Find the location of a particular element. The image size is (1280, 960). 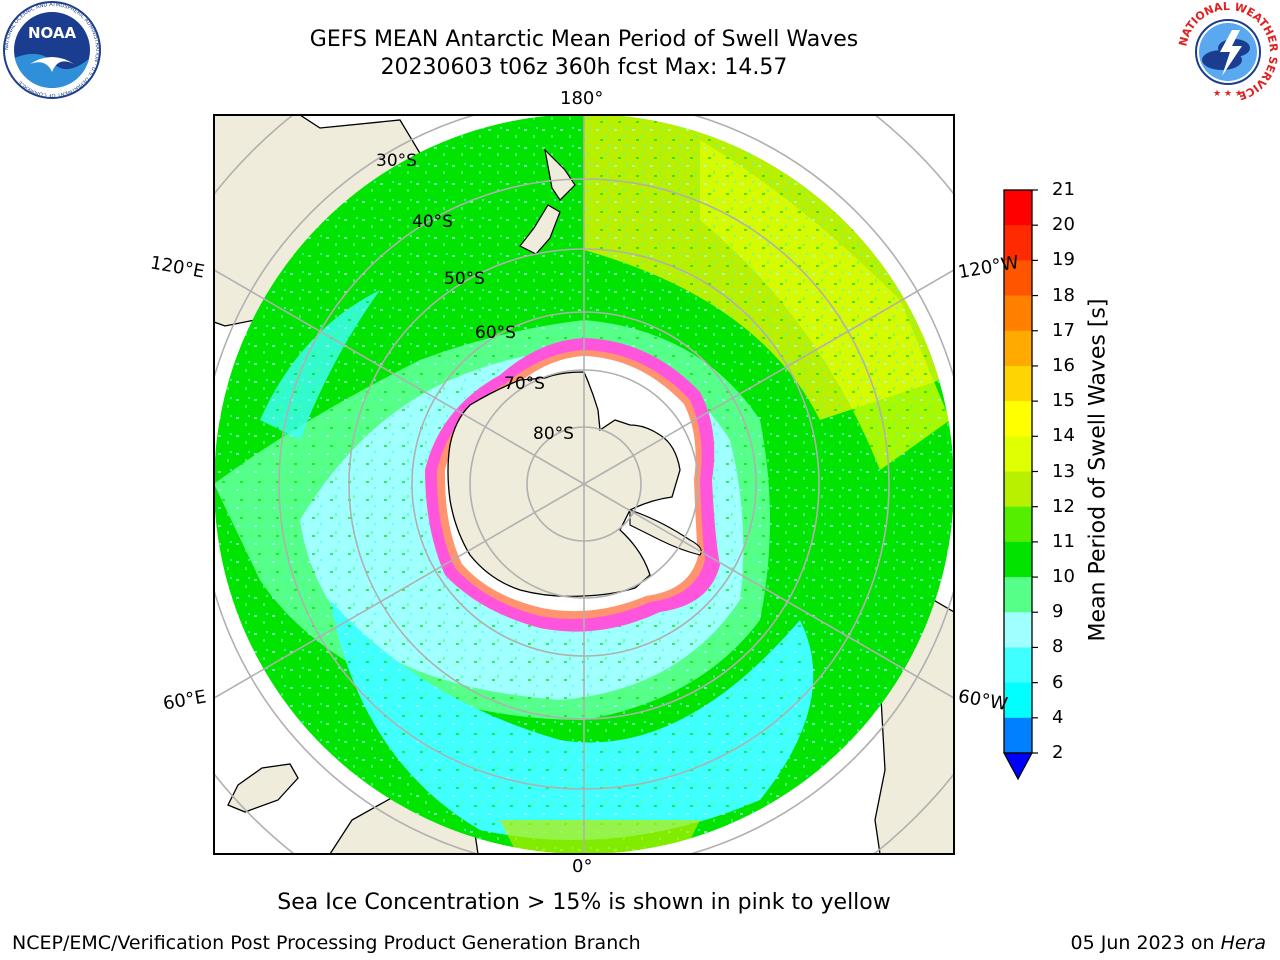

colorbar-tick-label: 20 is located at coordinates (1063, 225).